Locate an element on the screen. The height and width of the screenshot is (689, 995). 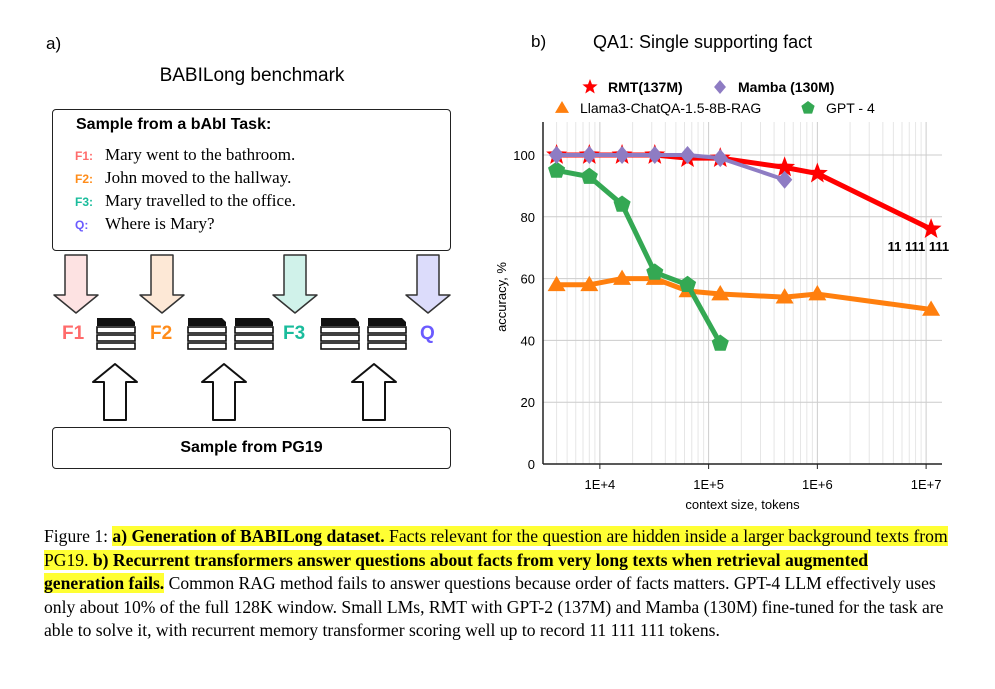
y-tick-label: 20 is located at coordinates (528, 402).